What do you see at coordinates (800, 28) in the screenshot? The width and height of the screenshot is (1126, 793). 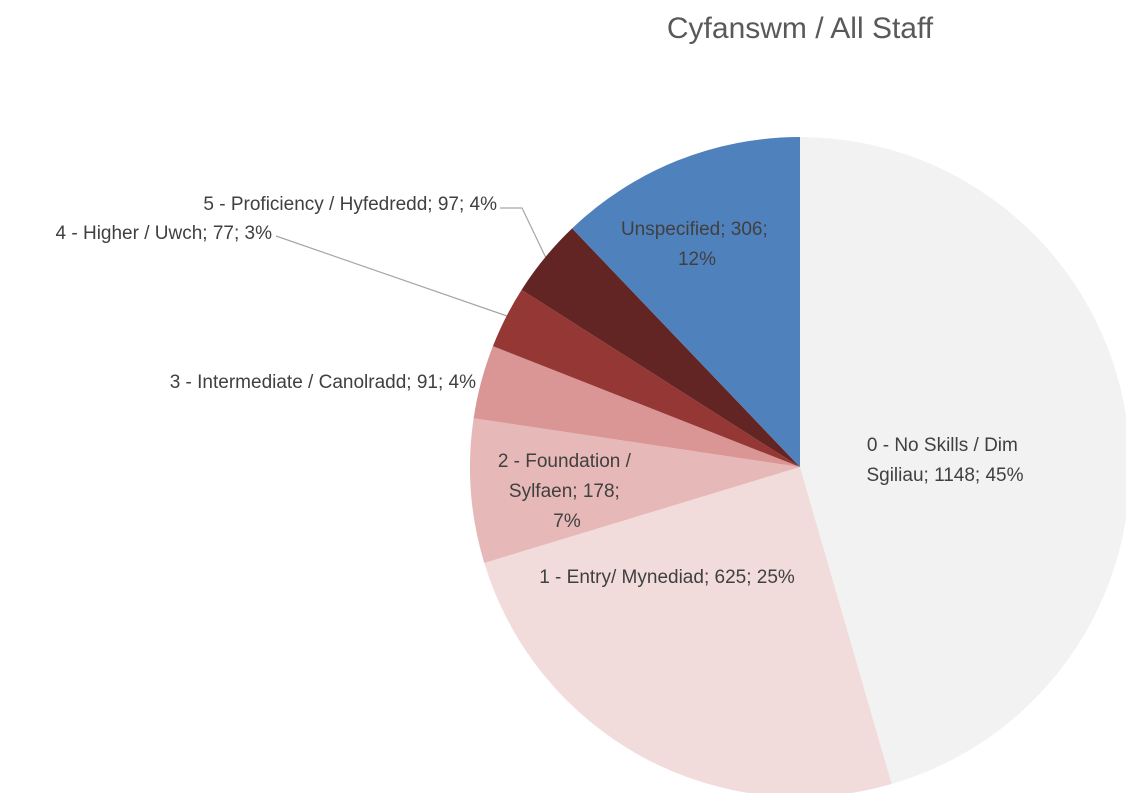 I see `chart-title: Cyfanswm / All Staff` at bounding box center [800, 28].